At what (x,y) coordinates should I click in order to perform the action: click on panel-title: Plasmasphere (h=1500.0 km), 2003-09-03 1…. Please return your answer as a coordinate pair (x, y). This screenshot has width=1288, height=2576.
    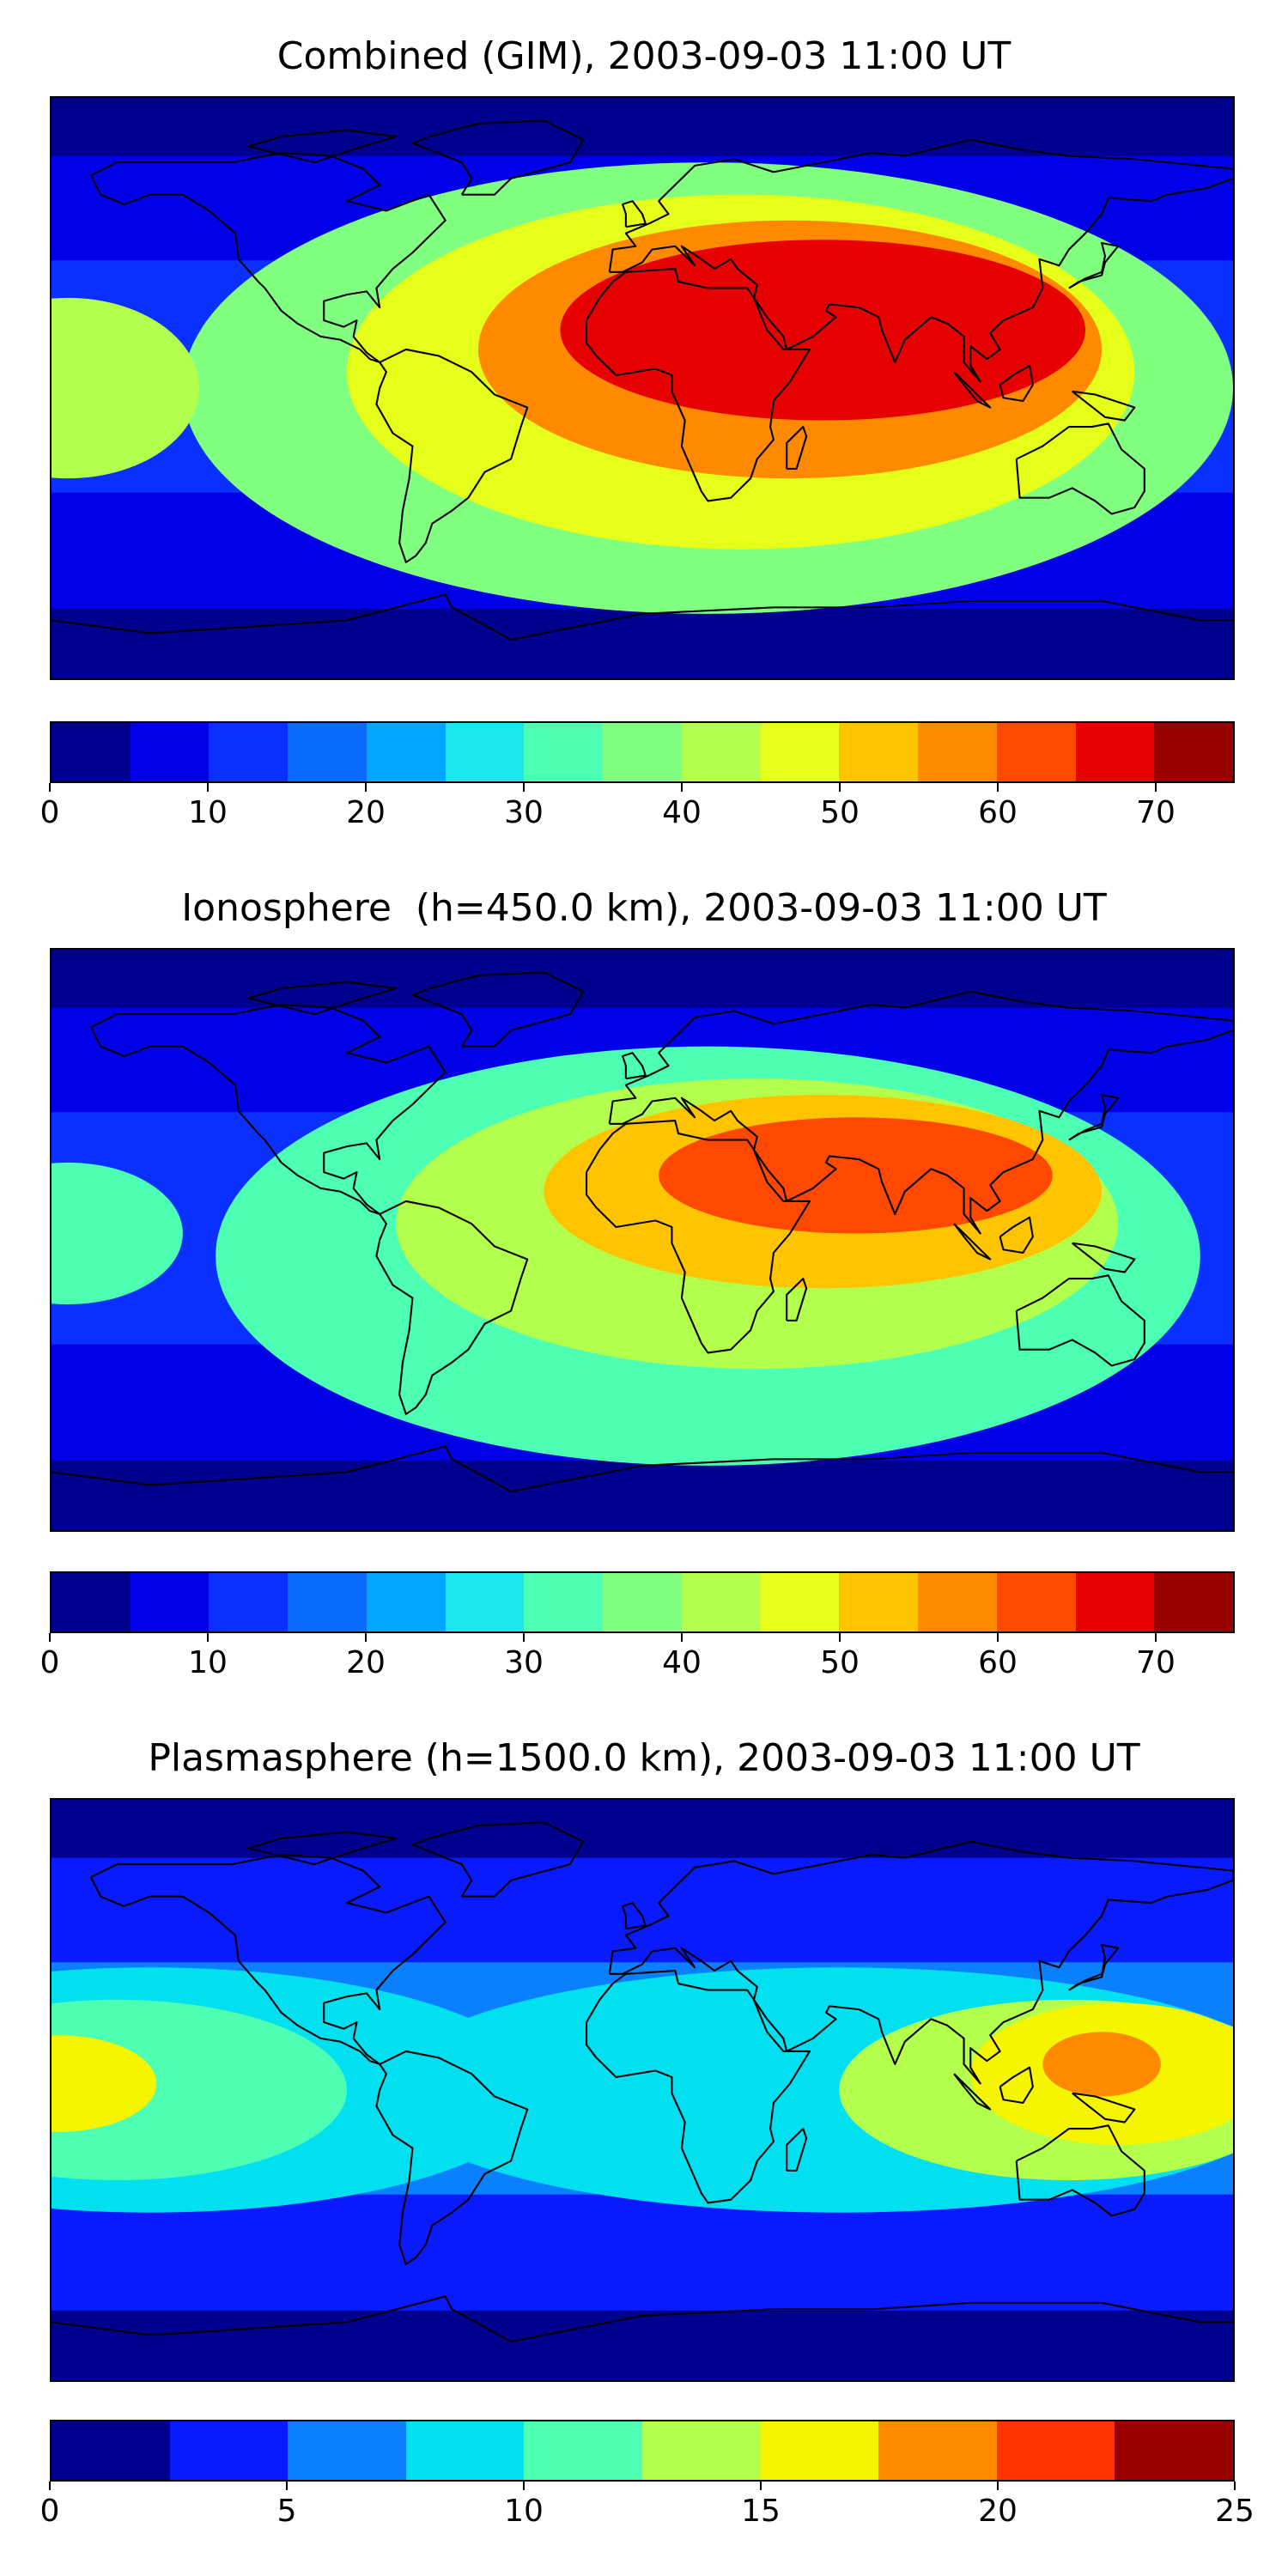
    Looking at the image, I should click on (644, 1758).